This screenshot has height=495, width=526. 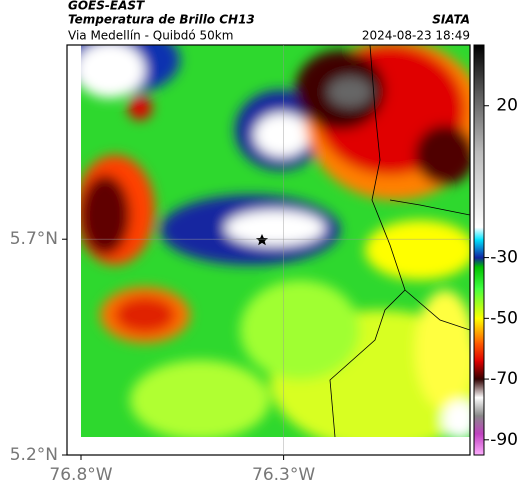 I want to click on source: SIATA, so click(x=451, y=20).